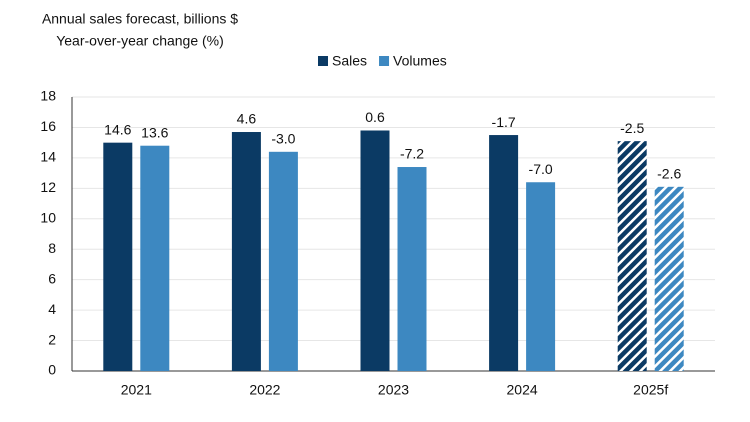 This screenshot has width=750, height=422. I want to click on legend-label: Volumes, so click(420, 61).